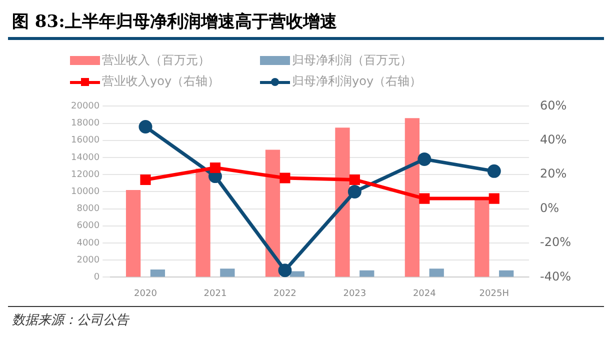  I want to click on y2-tick-label: -20%, so click(556, 242).